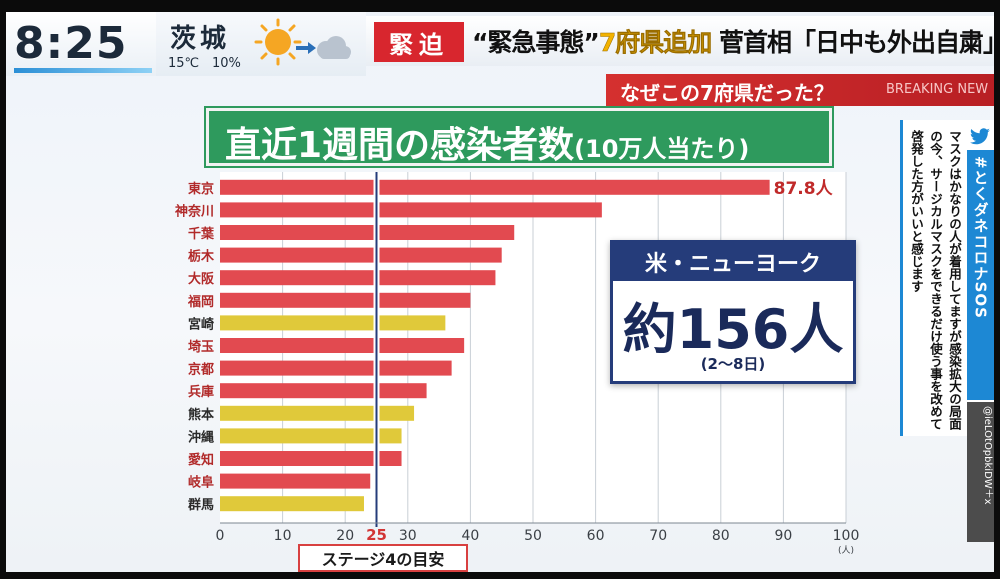 This screenshot has height=579, width=1000. What do you see at coordinates (201, 392) in the screenshot?
I see `category-label: 兵庫` at bounding box center [201, 392].